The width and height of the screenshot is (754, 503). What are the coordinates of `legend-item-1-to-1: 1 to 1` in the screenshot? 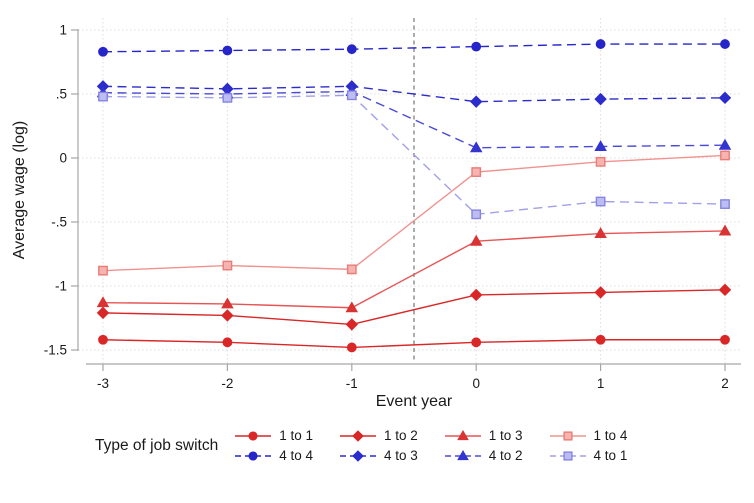 It's located at (273, 435).